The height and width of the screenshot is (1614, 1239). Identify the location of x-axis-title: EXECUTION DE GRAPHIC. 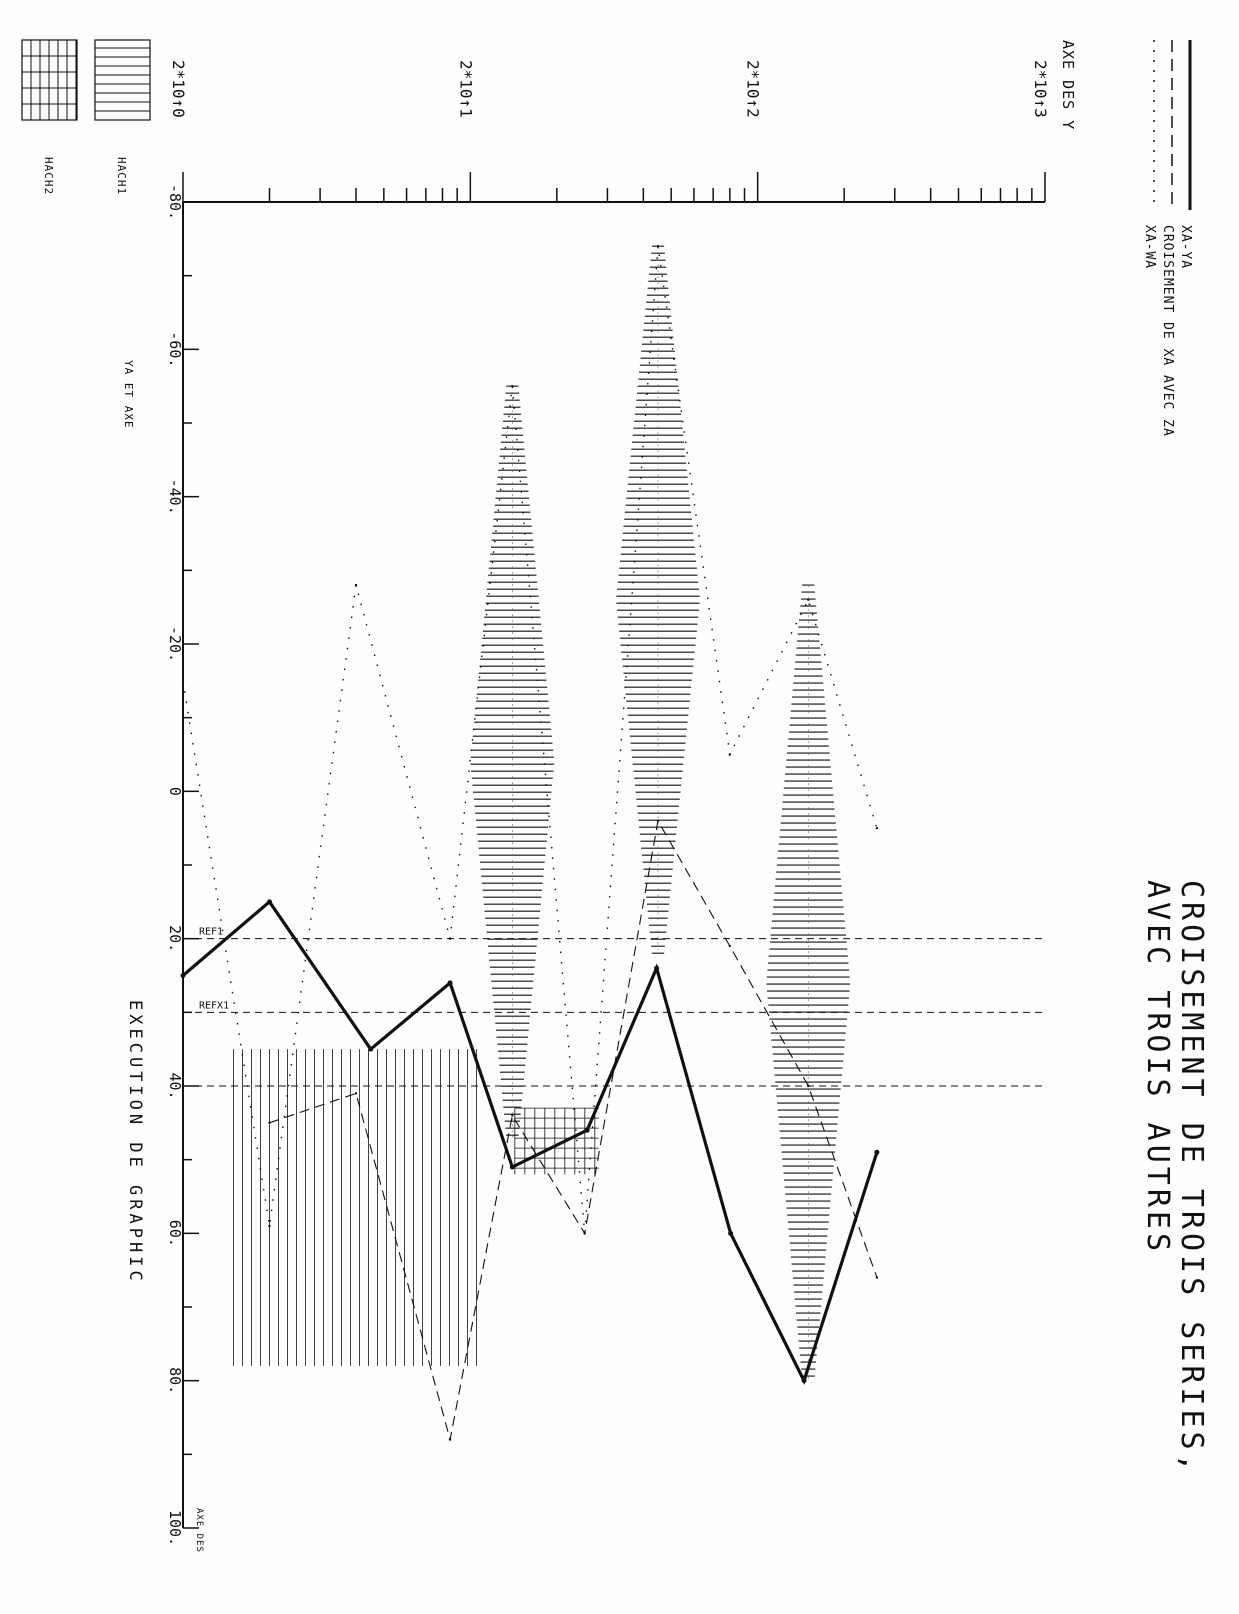
(135, 1142).